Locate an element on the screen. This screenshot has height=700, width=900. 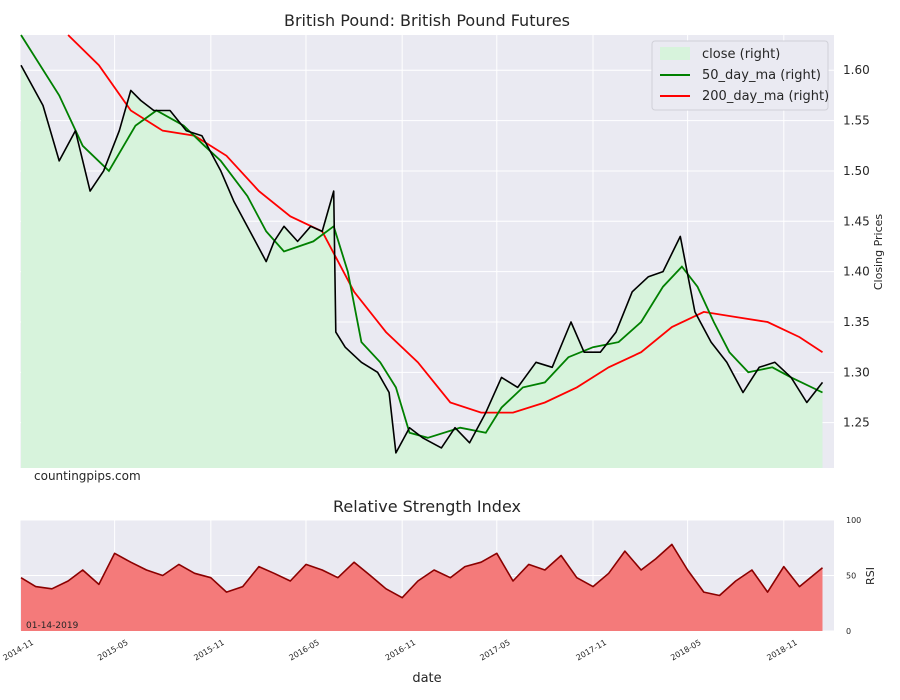
price-chart-title: British Pound: British Pound Futures is located at coordinates (427, 20).